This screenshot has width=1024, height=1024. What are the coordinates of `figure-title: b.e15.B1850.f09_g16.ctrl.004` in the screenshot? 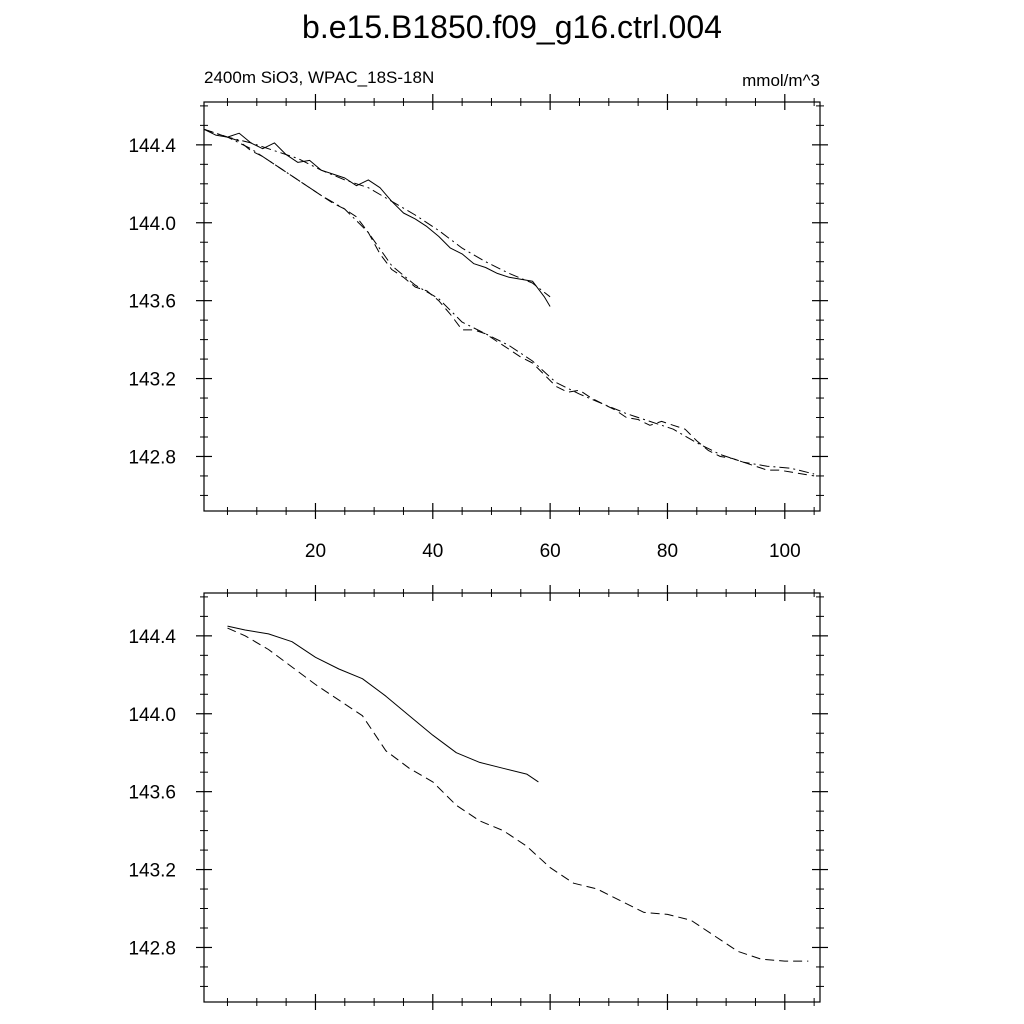 It's located at (512, 27).